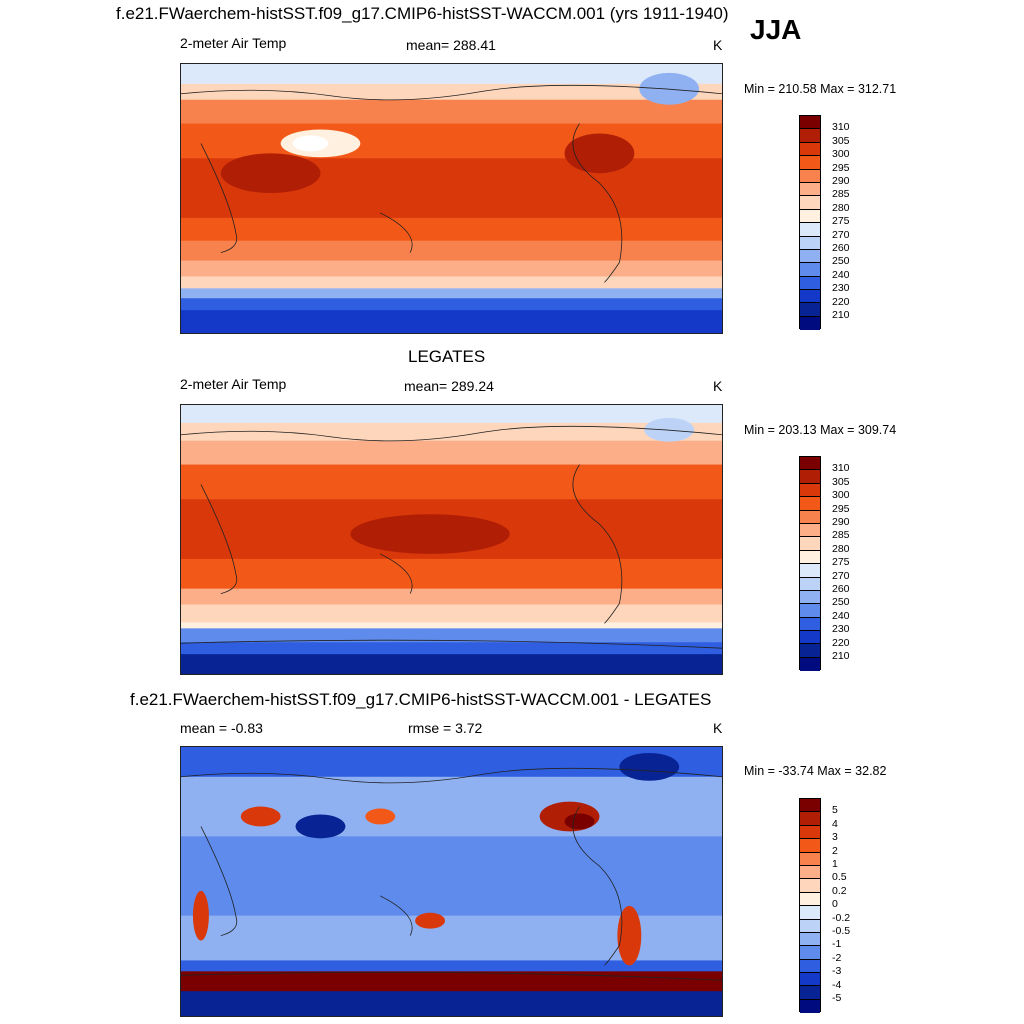 The height and width of the screenshot is (1024, 1024). What do you see at coordinates (841, 562) in the screenshot?
I see `colorbar-tick-label: 275` at bounding box center [841, 562].